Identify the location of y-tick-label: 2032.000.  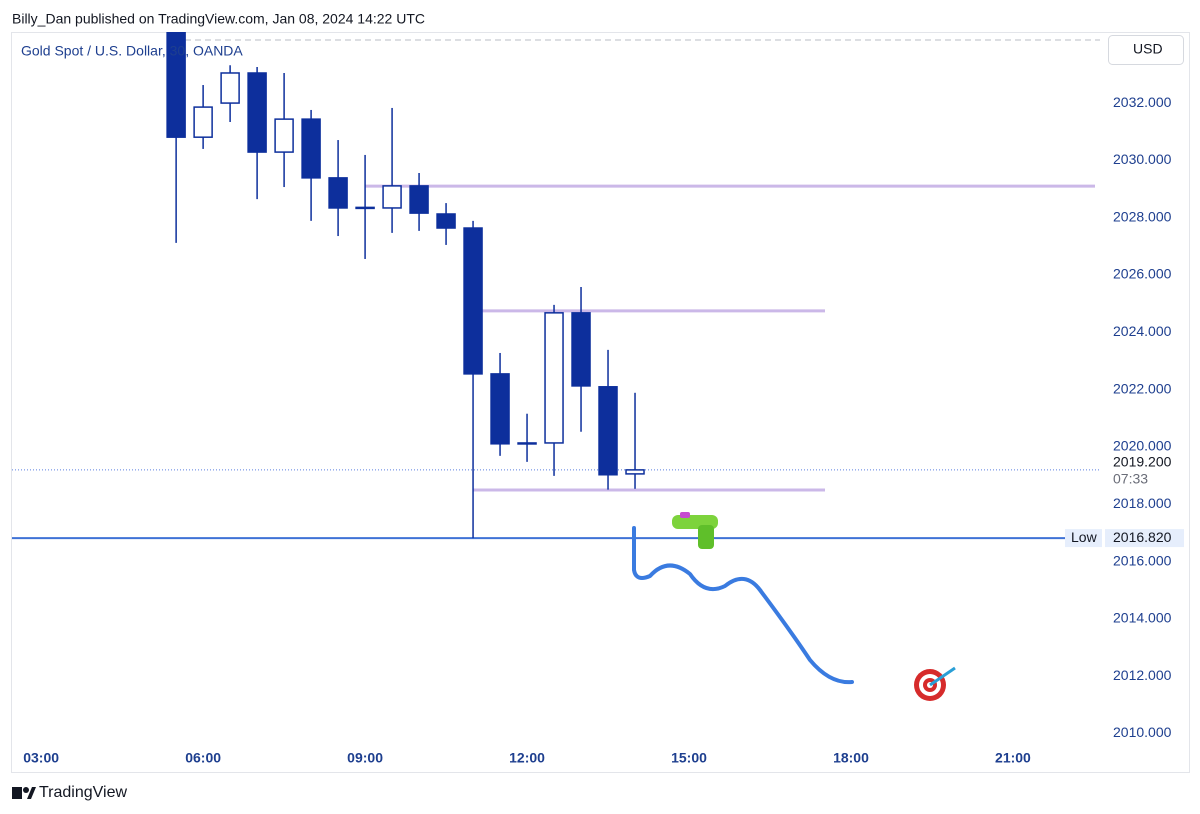
(1142, 102).